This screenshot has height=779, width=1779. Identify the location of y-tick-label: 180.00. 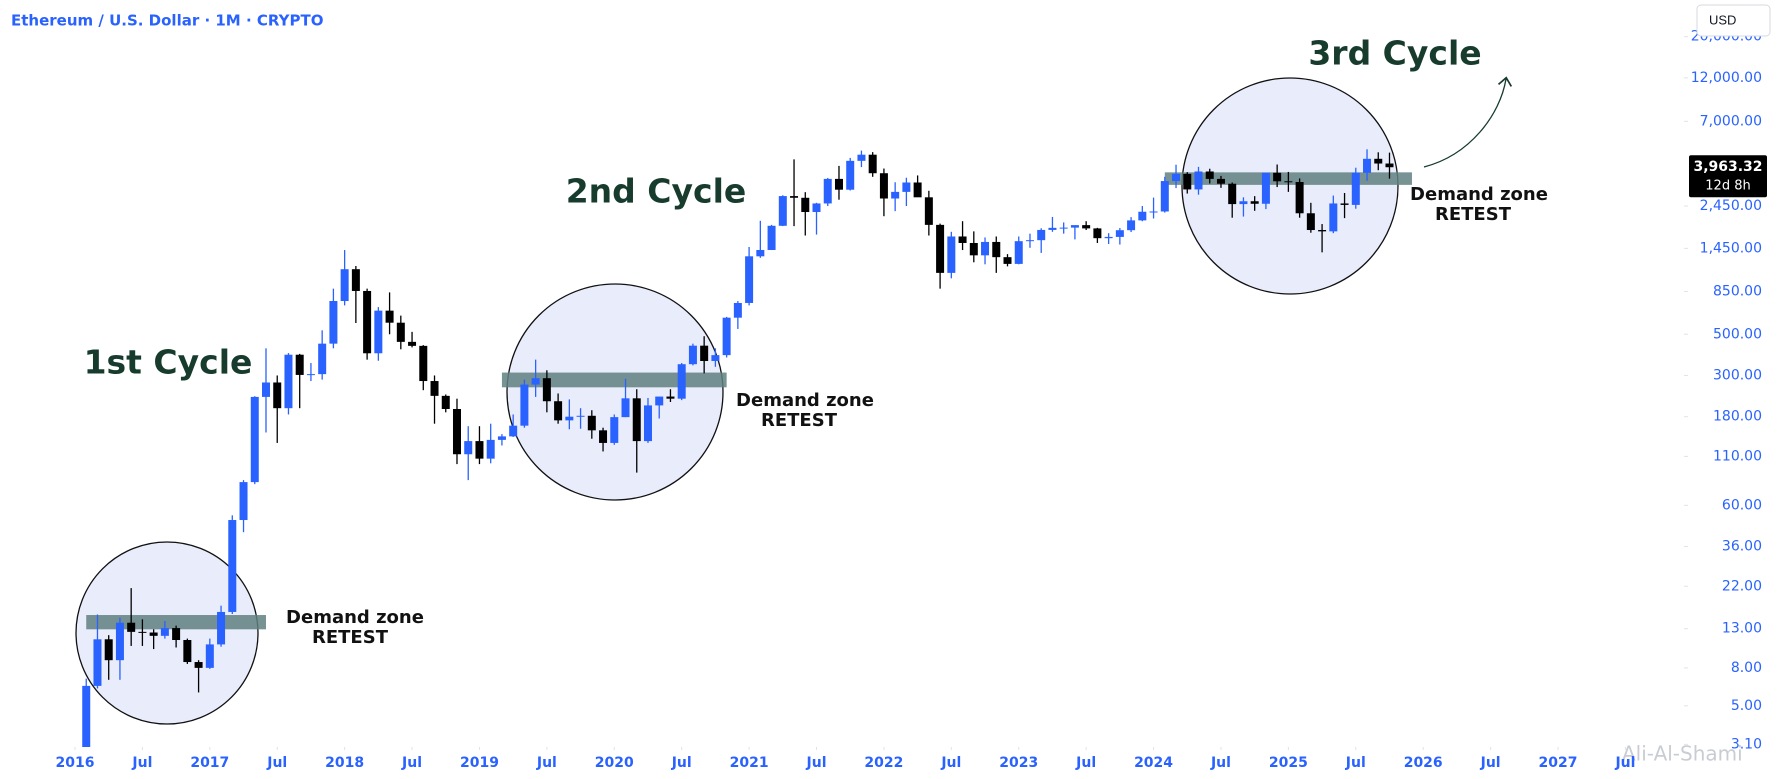
(1737, 417).